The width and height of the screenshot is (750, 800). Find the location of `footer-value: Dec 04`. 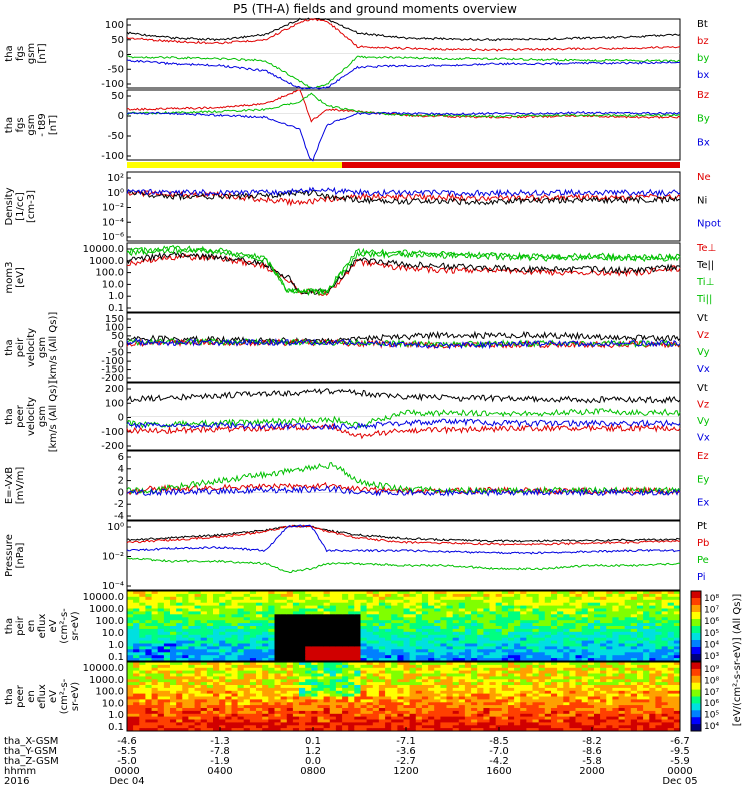

footer-value: Dec 04 is located at coordinates (126, 781).